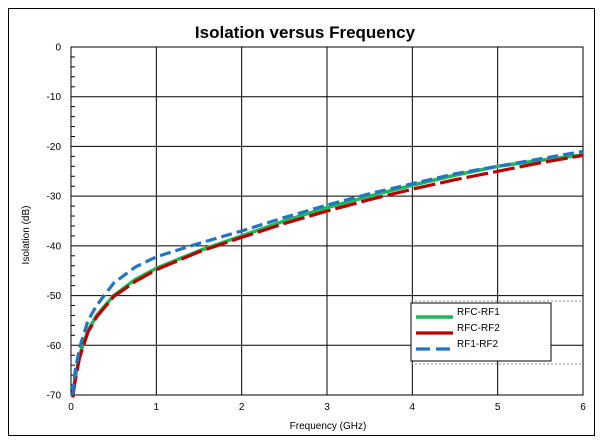 Image resolution: width=605 pixels, height=445 pixels. Describe the element at coordinates (26, 235) in the screenshot. I see `y-axis-label: Isolation (dB)` at that location.